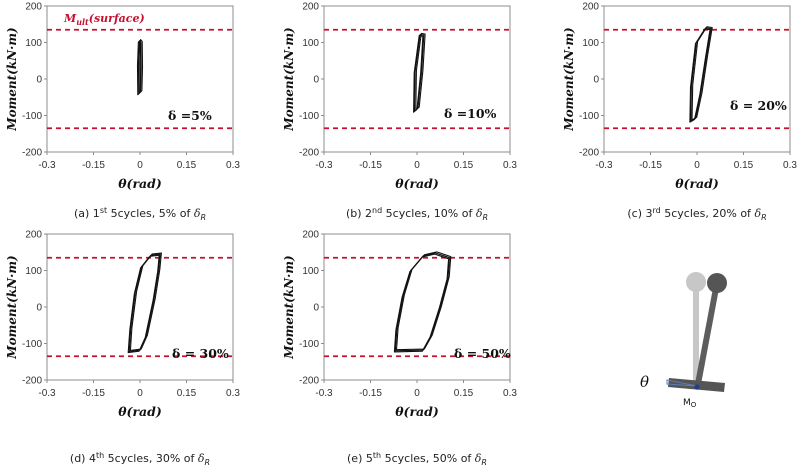 This screenshot has width=800, height=467. I want to click on delta-label: δ = 50%, so click(482, 353).